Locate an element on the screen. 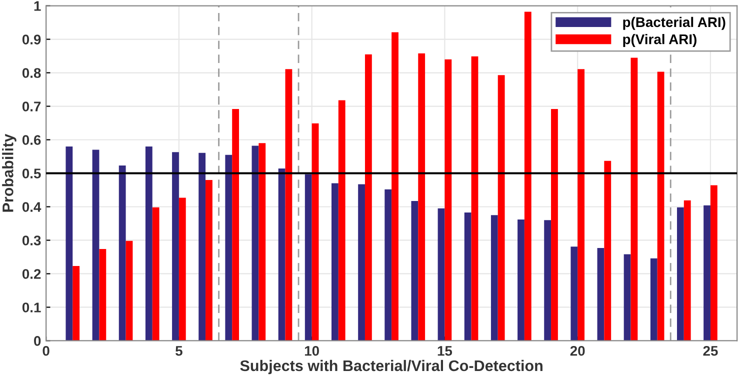  y-tick-label: 0.7 is located at coordinates (31, 107).